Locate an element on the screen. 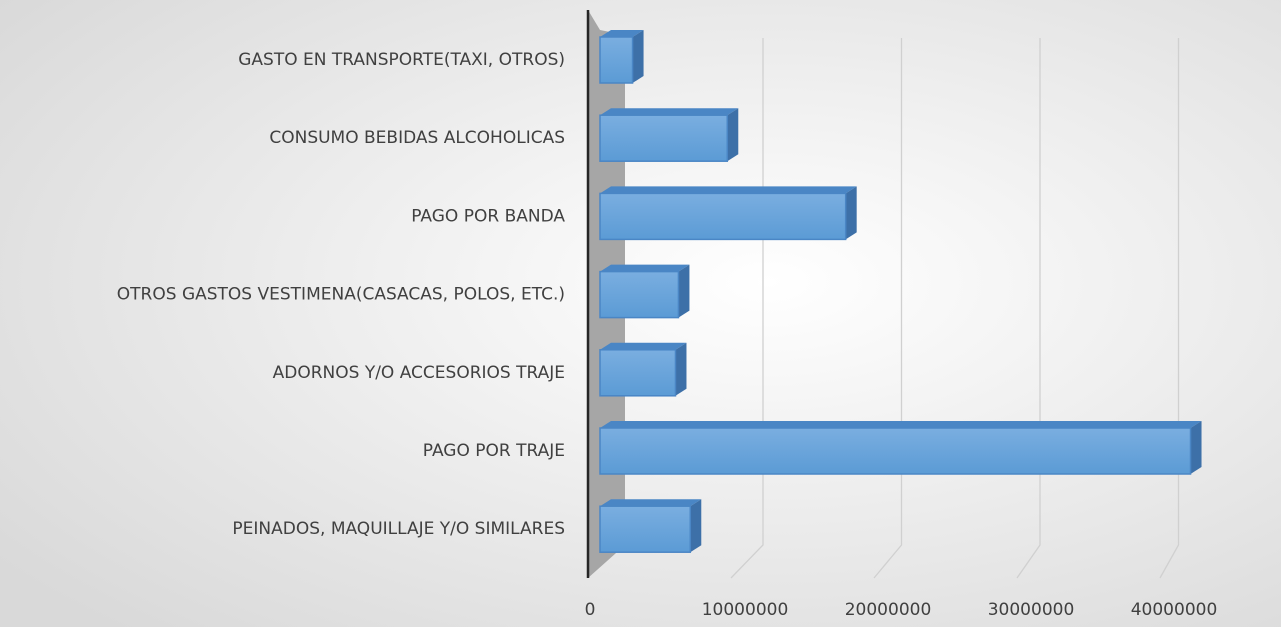 This screenshot has height=627, width=1281. y-tick-label: CONSUMO BEBIDAS ALCOHOLICAS is located at coordinates (417, 138).